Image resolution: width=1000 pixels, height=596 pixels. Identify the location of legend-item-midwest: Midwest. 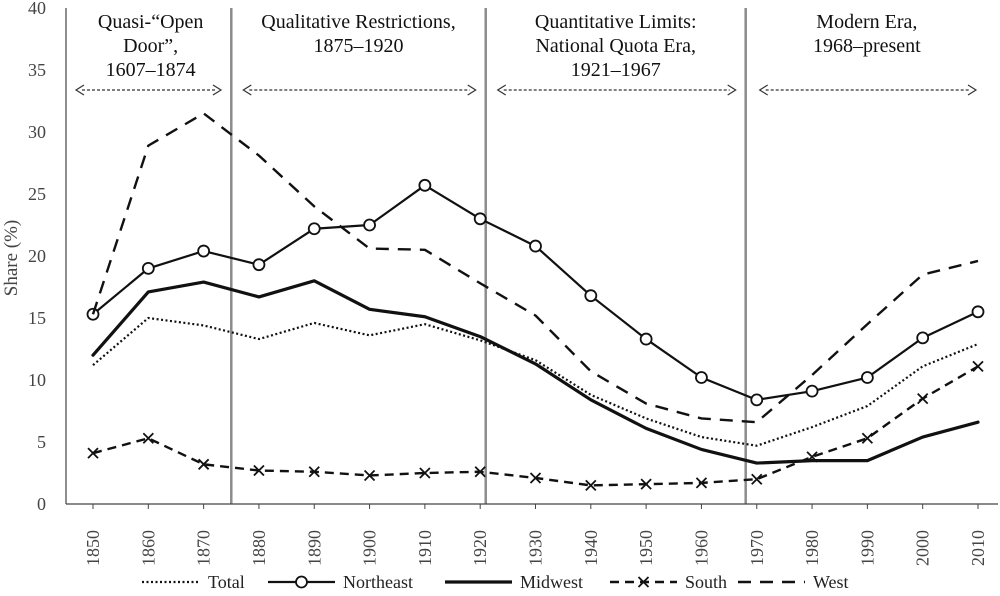
(514, 582).